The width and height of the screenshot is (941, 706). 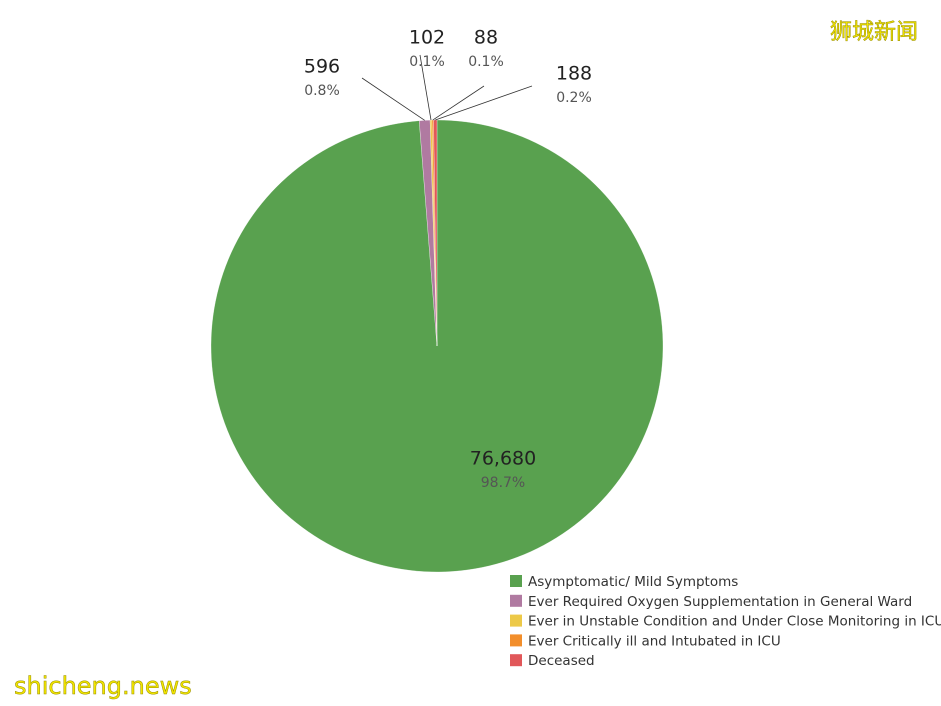 I want to click on value-label: 102, so click(x=427, y=38).